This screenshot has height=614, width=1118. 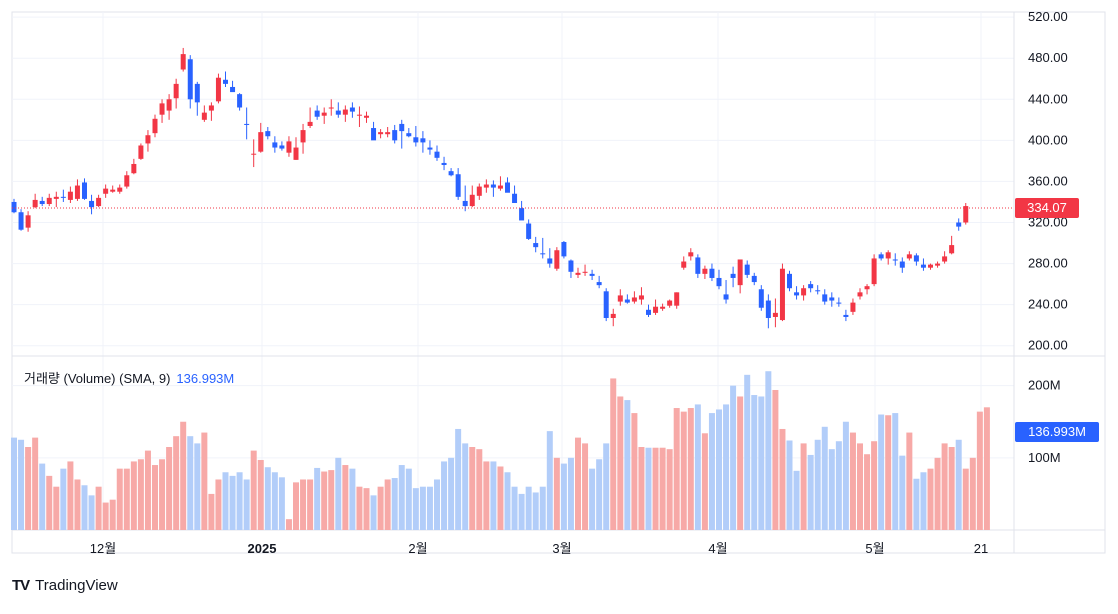 I want to click on sma-value-badge, so click(x=1057, y=432).